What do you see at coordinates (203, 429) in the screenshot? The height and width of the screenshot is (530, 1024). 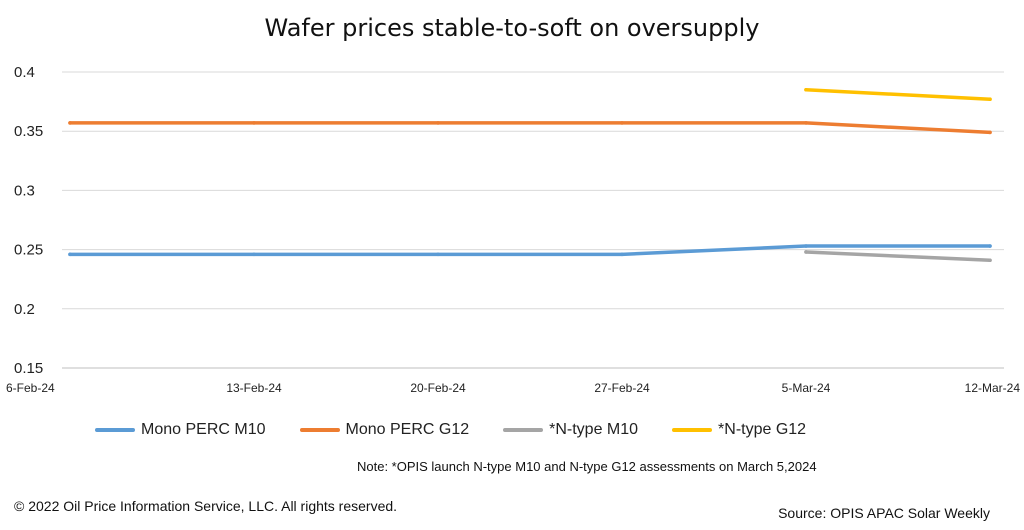 I see `legend-label: Mono PERC M10` at bounding box center [203, 429].